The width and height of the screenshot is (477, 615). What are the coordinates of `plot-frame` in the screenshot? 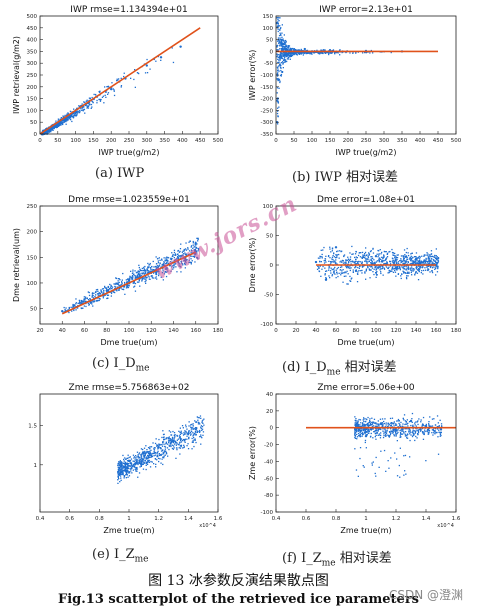 It's located at (366, 75).